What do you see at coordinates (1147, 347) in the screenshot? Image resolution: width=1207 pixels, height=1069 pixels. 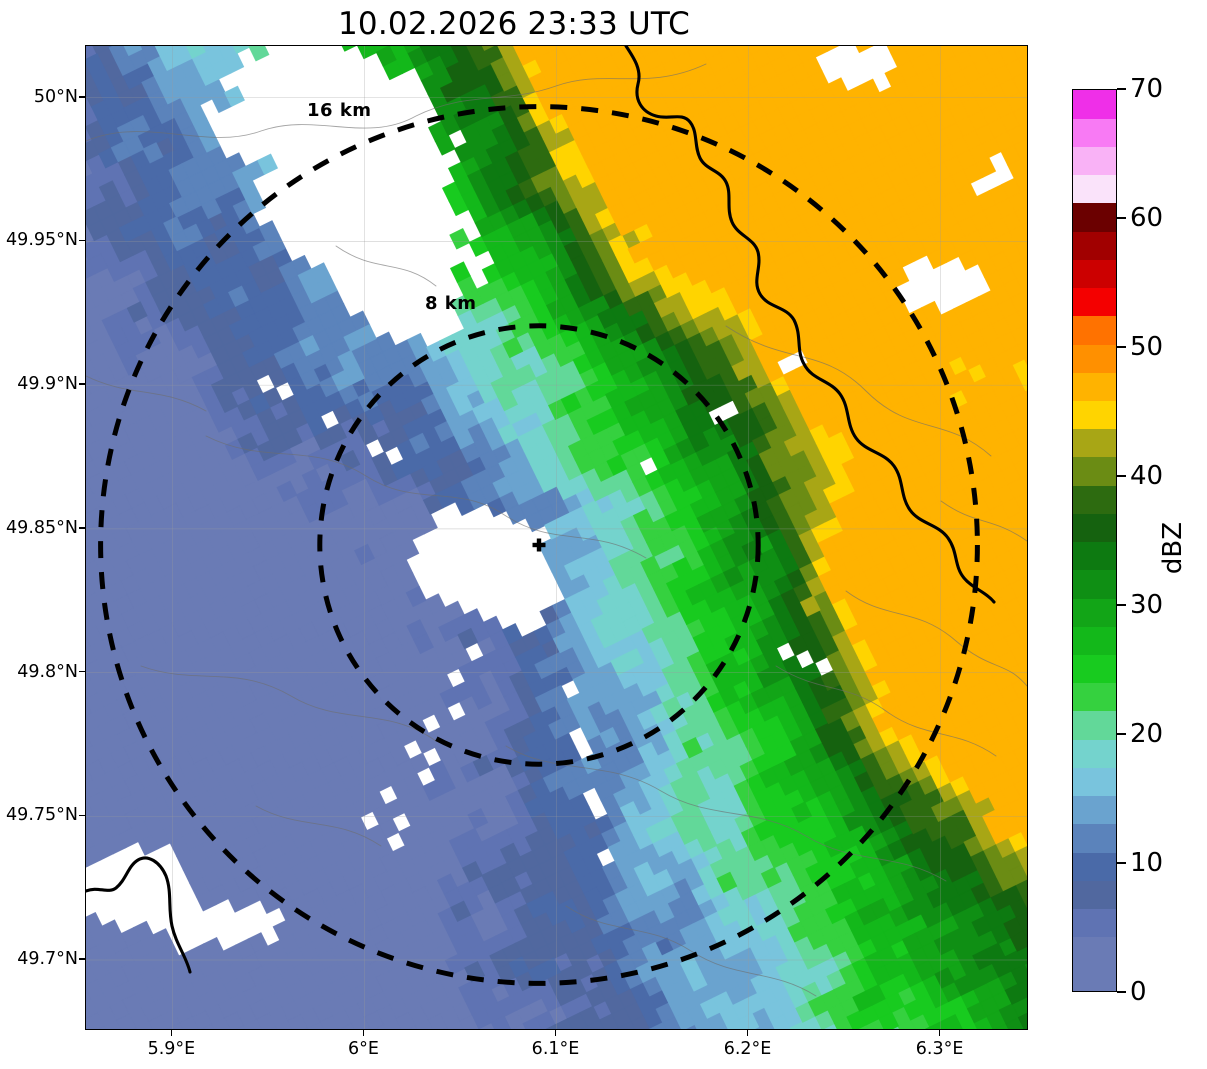 I see `colorbar-tick-label: 50` at bounding box center [1147, 347].